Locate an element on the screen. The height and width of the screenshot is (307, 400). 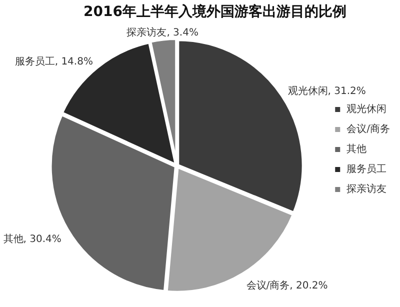
data-label: , 14.8% is located at coordinates (73, 62).